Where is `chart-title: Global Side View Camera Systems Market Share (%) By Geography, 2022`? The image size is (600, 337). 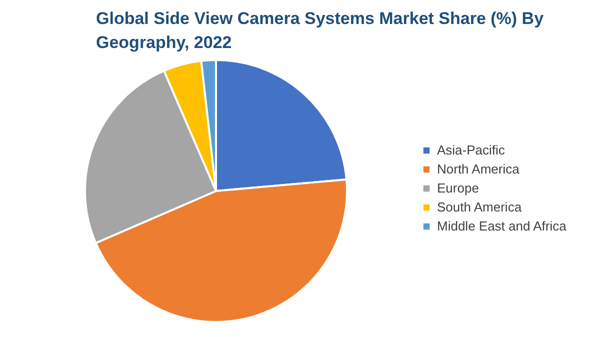
chart-title: Global Side View Camera Systems Market Share (%) By Geography, 2022 is located at coordinates (320, 30).